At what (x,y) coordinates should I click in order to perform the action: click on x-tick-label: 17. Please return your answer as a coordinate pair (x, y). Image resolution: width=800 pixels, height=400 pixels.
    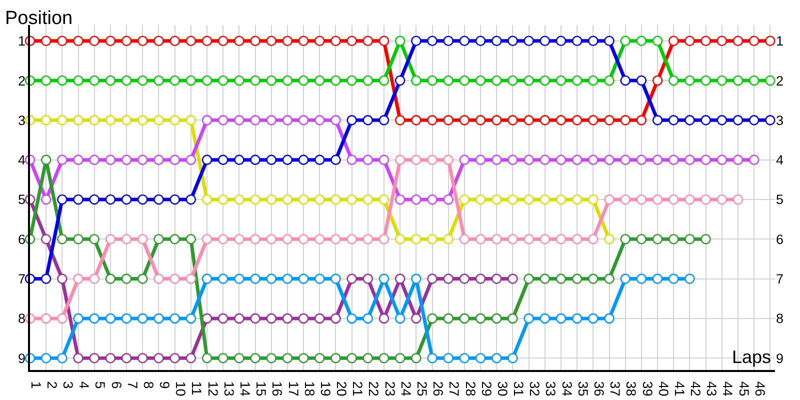
    Looking at the image, I should click on (293, 388).